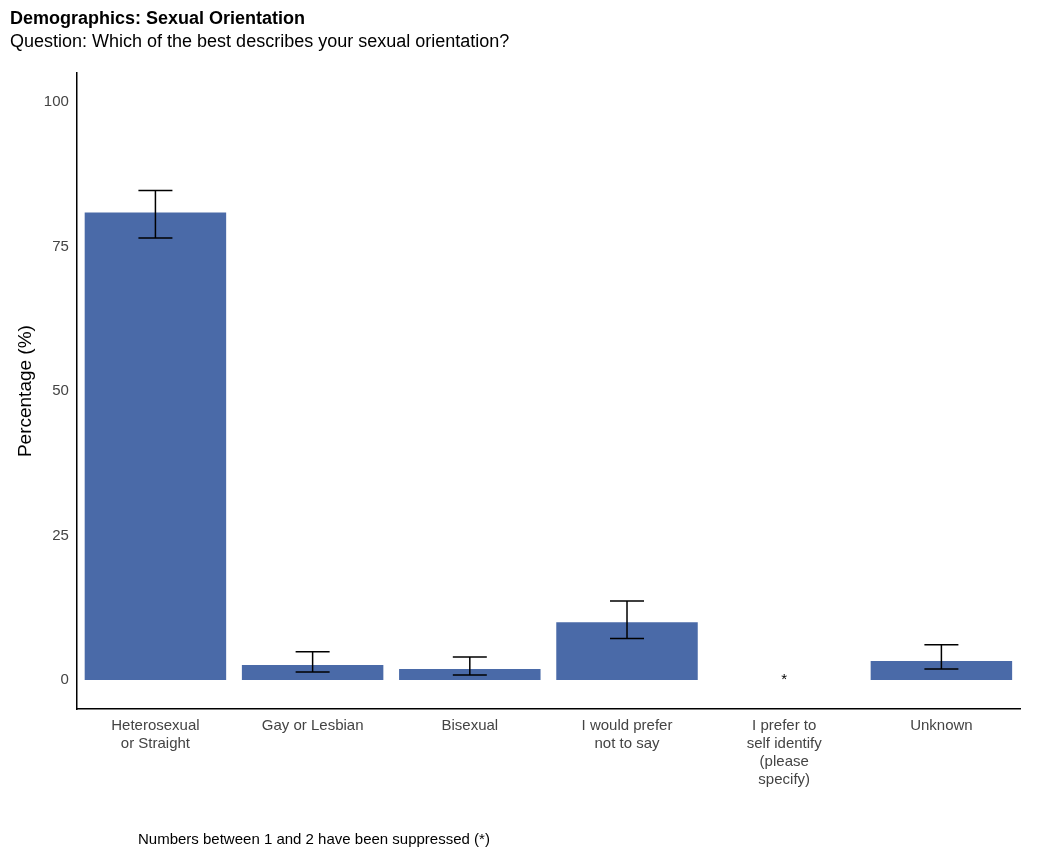  Describe the element at coordinates (314, 839) in the screenshot. I see `text: Numbers between 1 and 2 have been suppressed (*)` at that location.